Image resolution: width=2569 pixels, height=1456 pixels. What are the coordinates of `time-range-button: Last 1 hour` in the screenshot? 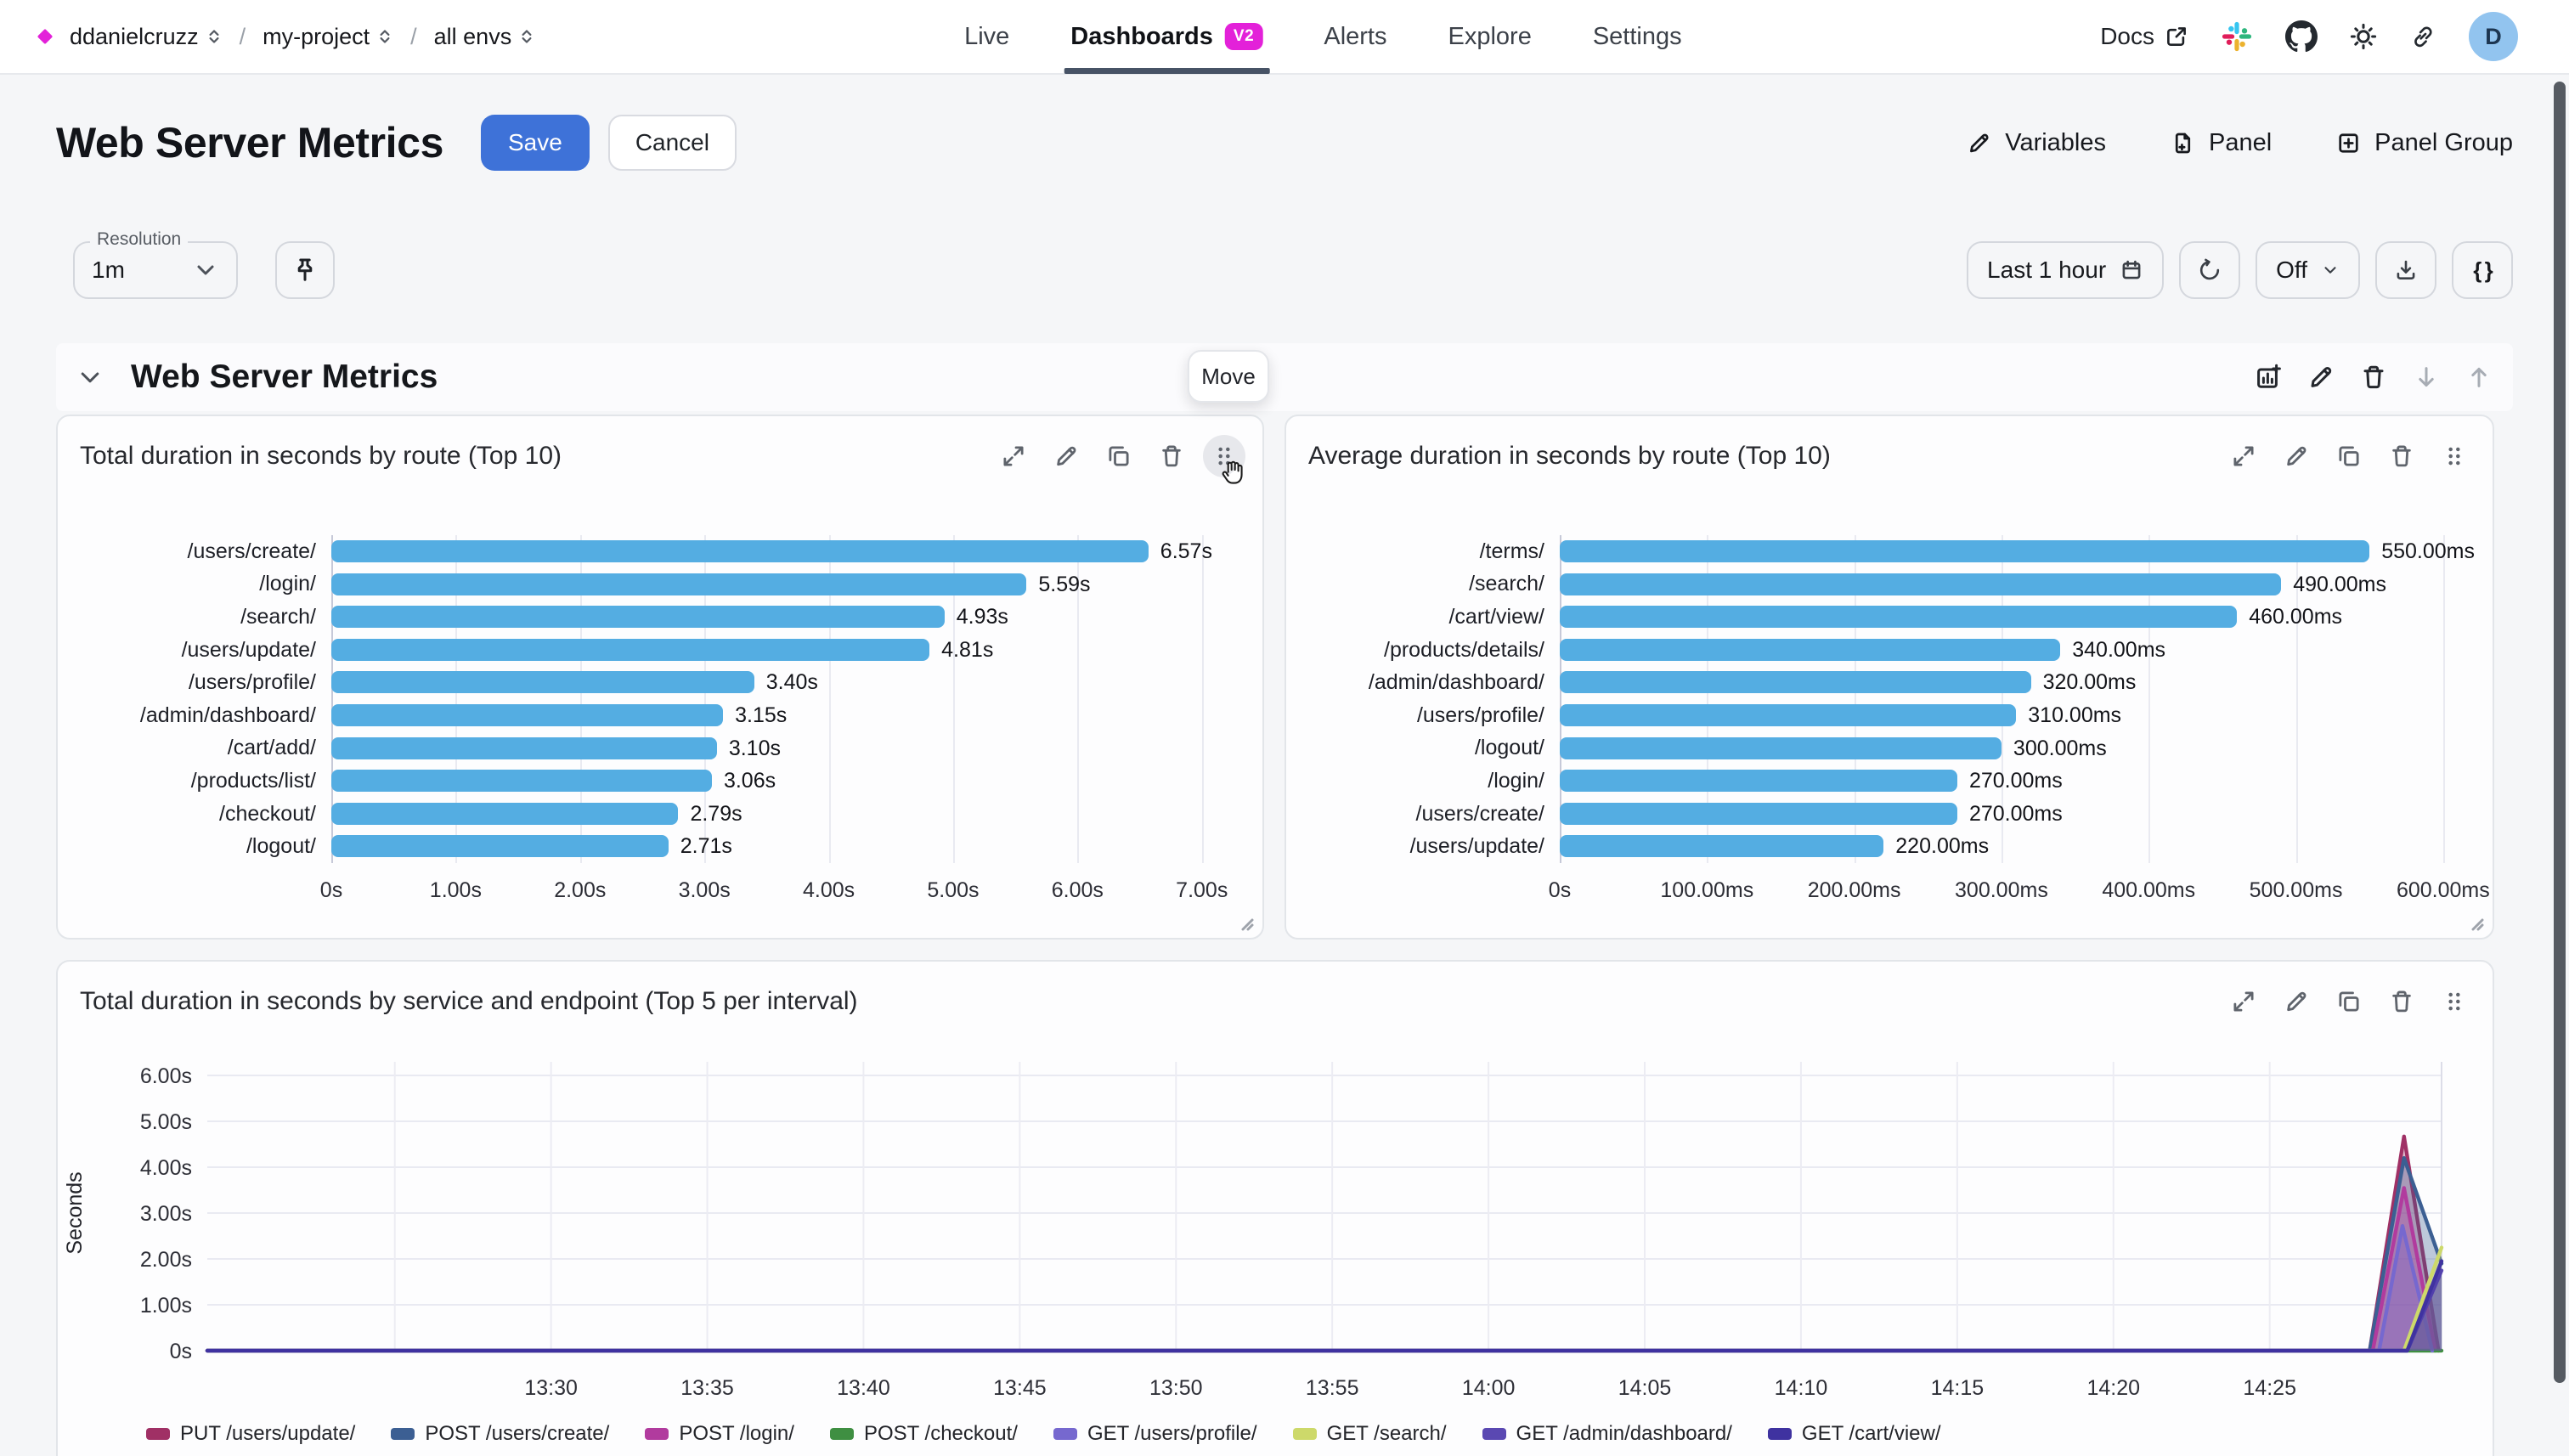 It's located at (2066, 270).